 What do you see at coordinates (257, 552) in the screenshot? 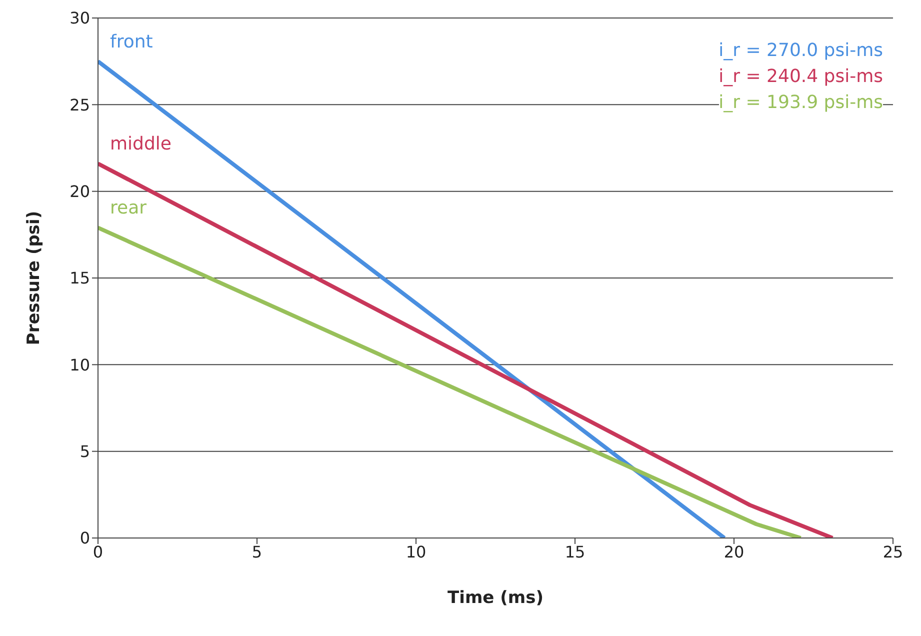
I see `x-tick-label: 5` at bounding box center [257, 552].